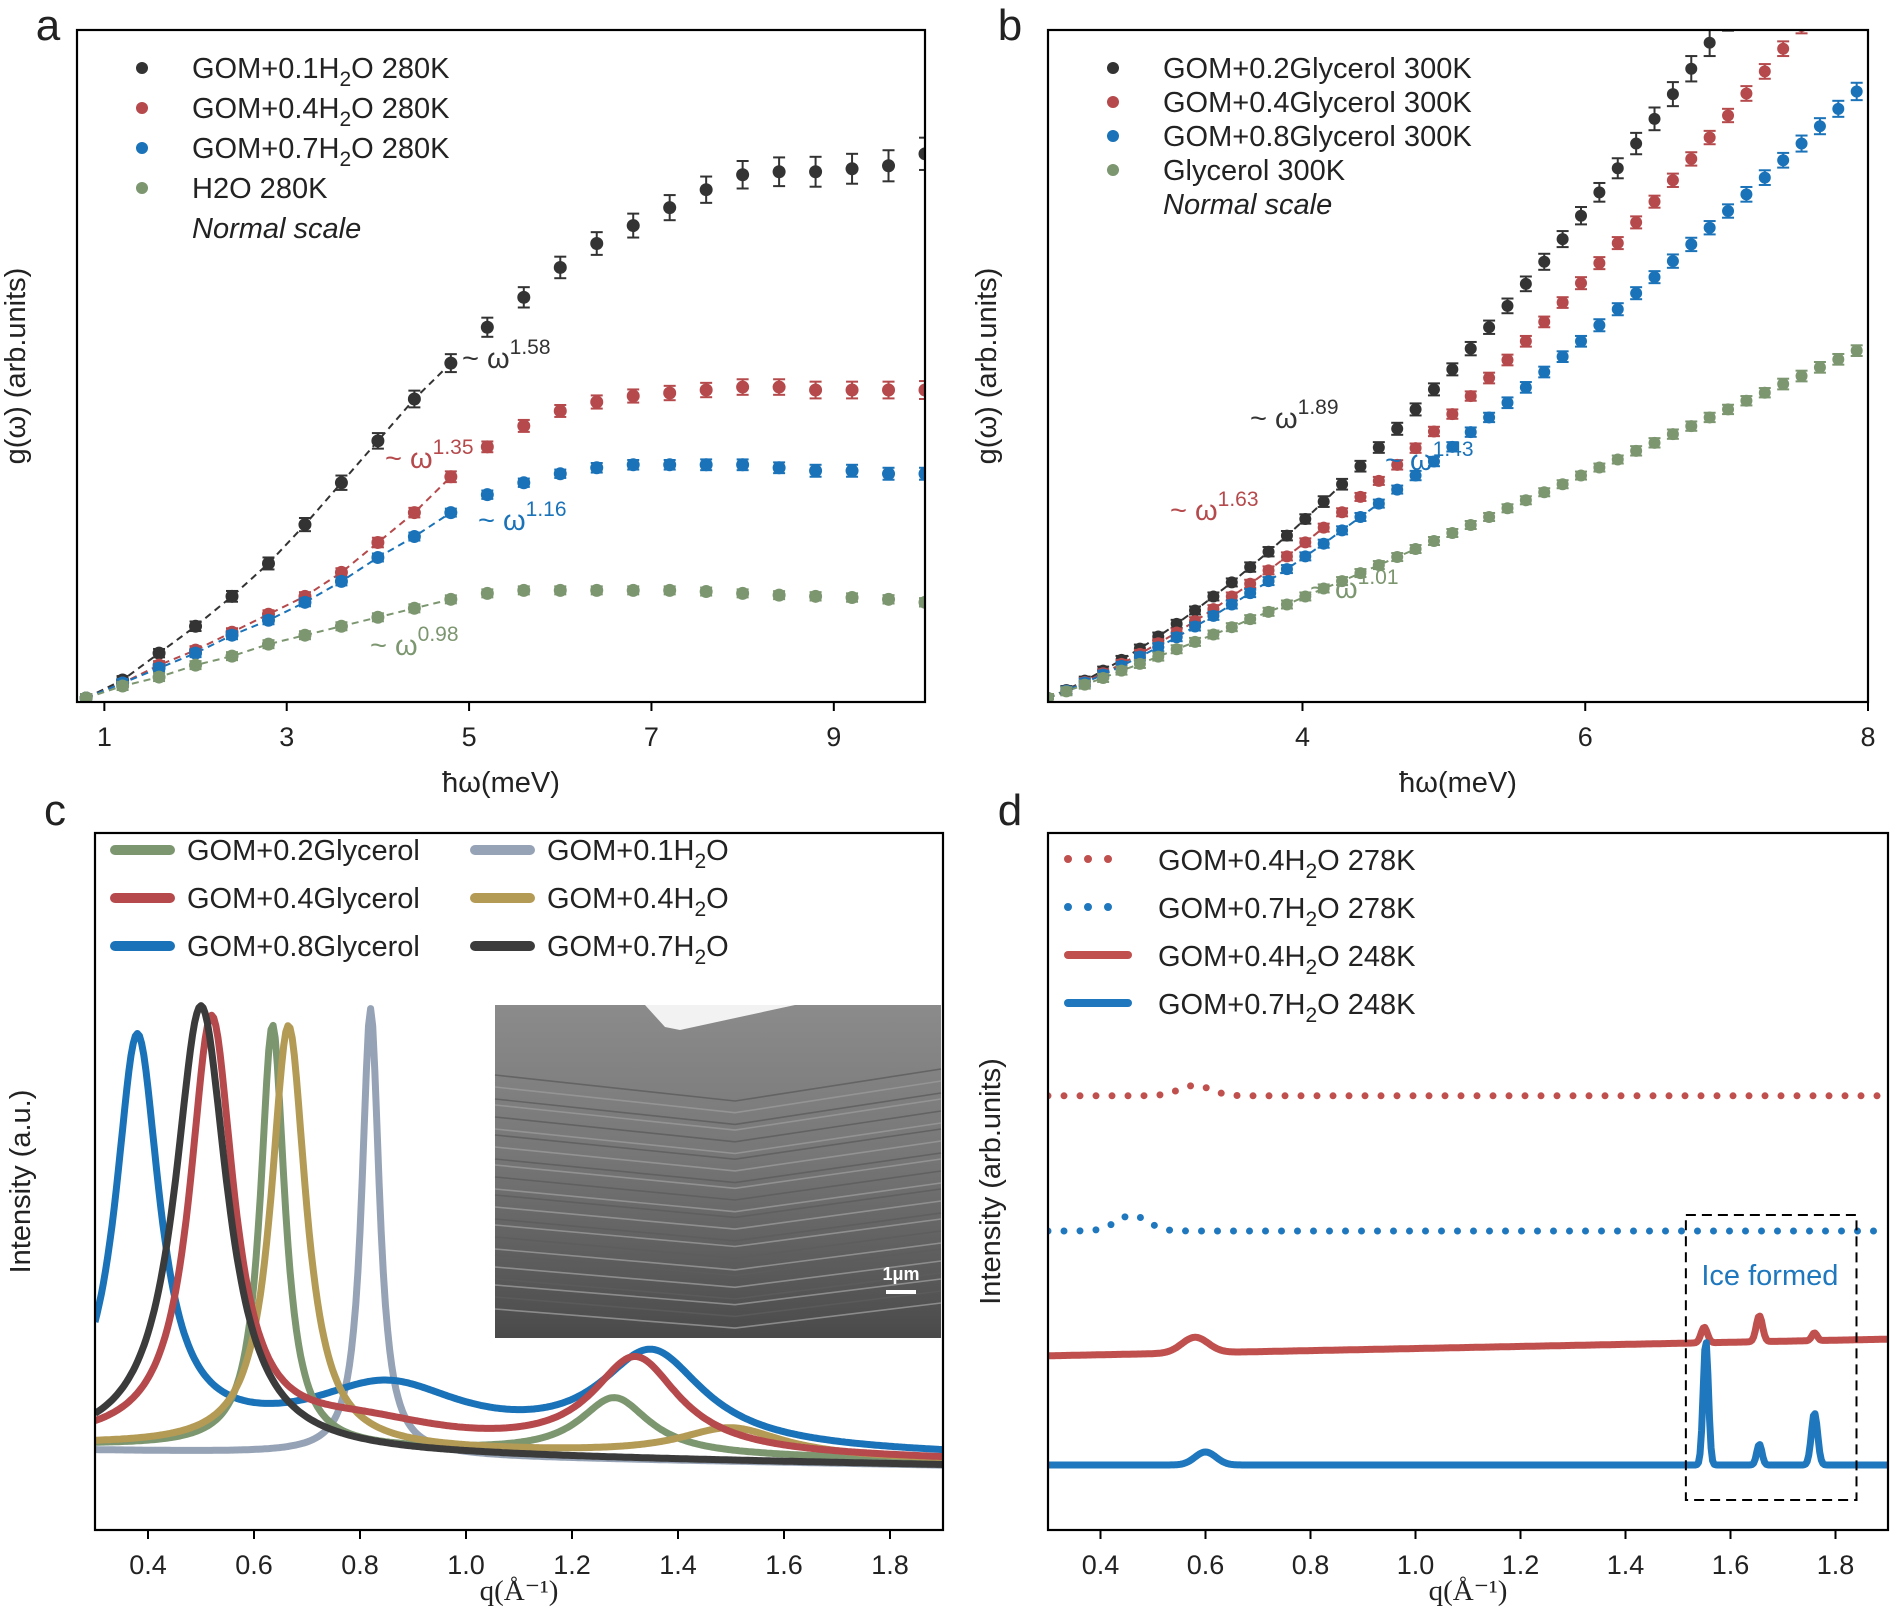  I want to click on legend-label-rest: O 278K, so click(1366, 909).